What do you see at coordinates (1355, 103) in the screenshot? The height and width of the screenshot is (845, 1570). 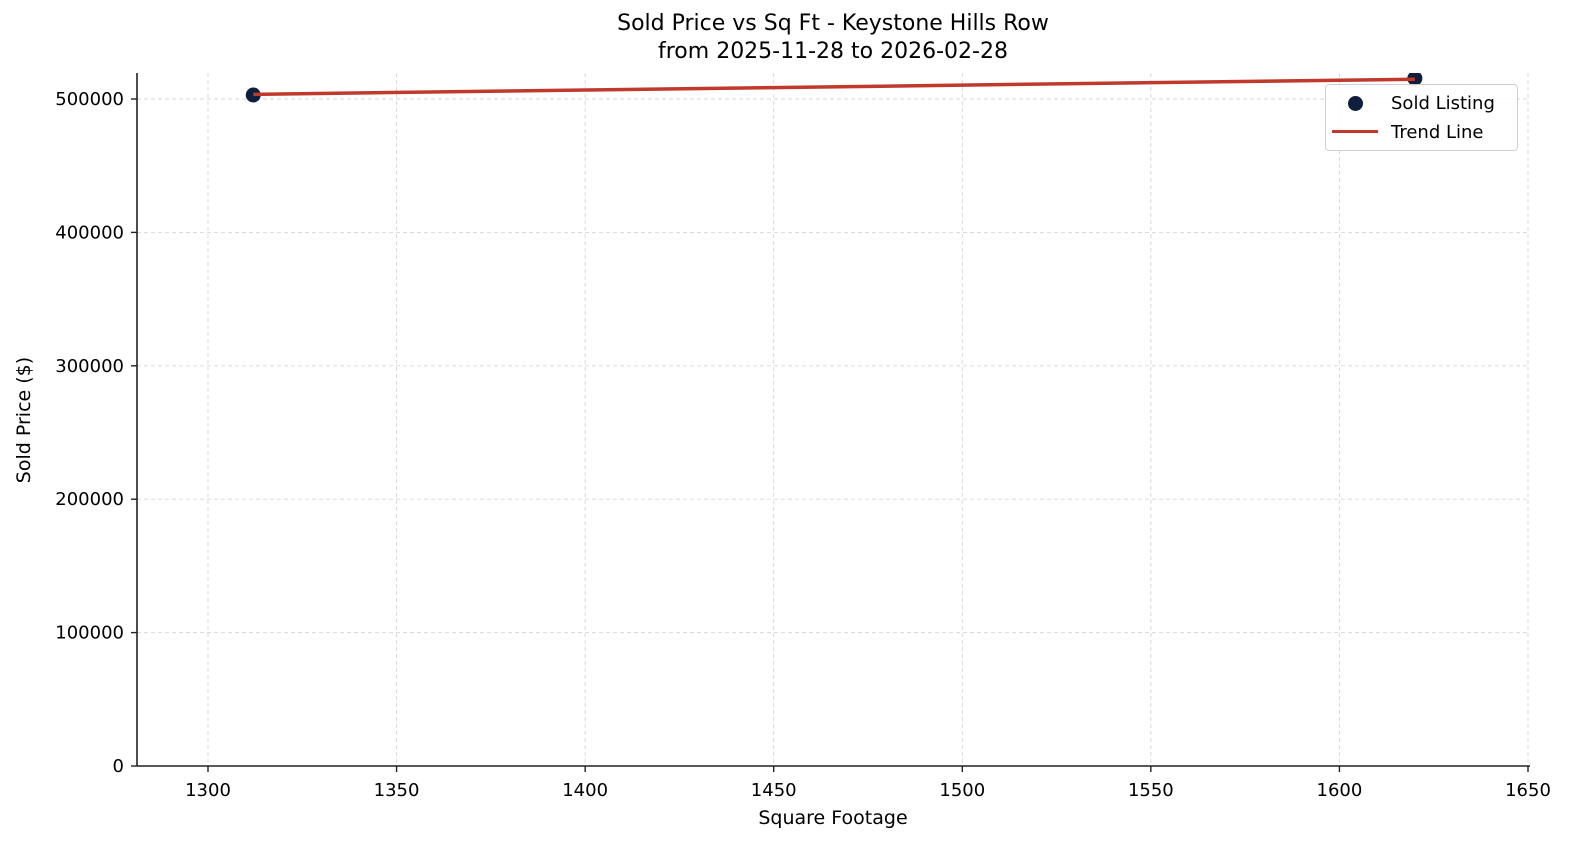 I see `scatter-marker-icon` at bounding box center [1355, 103].